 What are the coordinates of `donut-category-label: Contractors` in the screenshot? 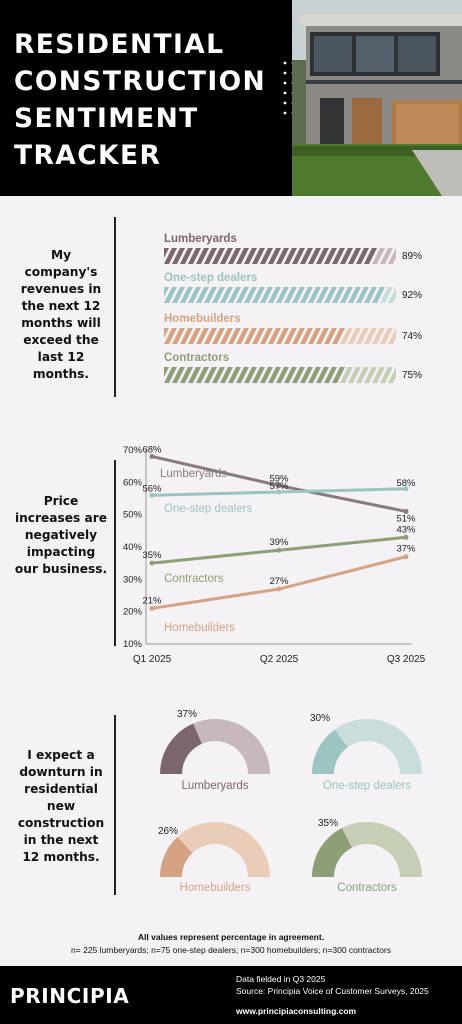 It's located at (367, 888).